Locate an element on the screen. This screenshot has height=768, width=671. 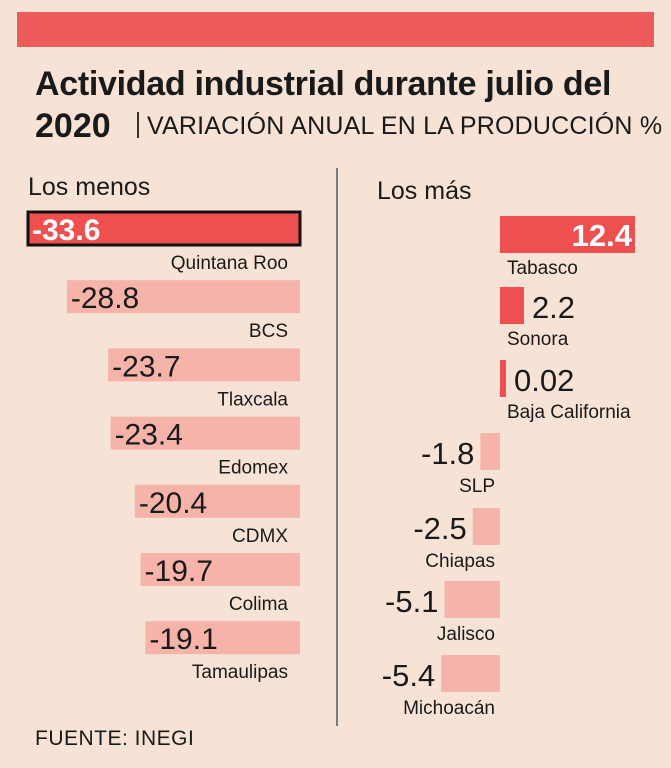
chart-subtitle: VARIACIÓN ANUAL EN LA PRODUCCIÓN % is located at coordinates (405, 126).